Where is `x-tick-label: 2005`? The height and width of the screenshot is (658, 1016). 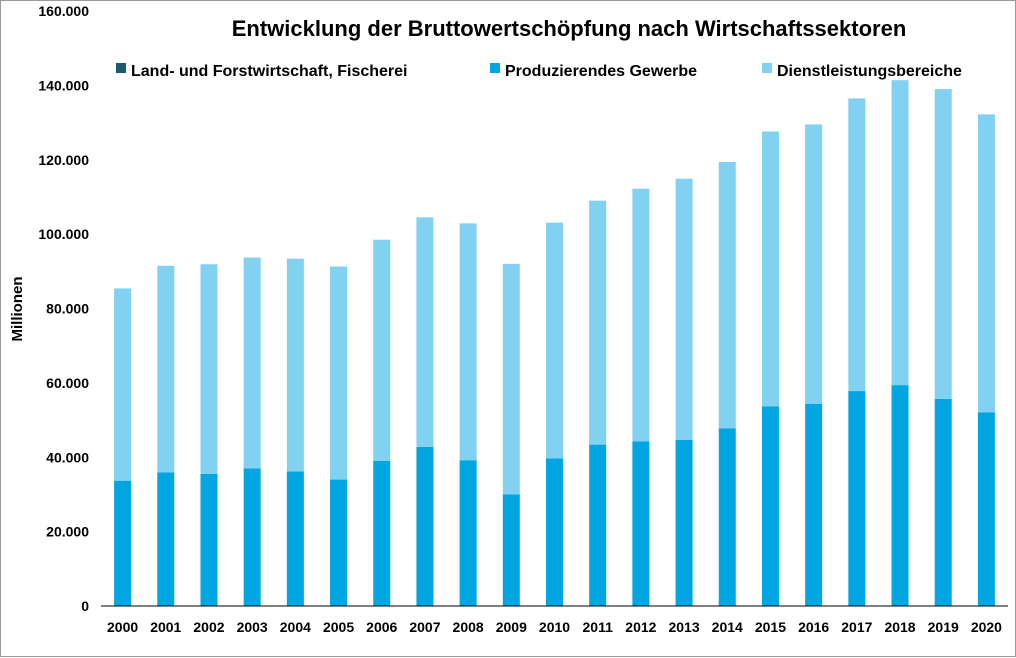
x-tick-label: 2005 is located at coordinates (338, 627).